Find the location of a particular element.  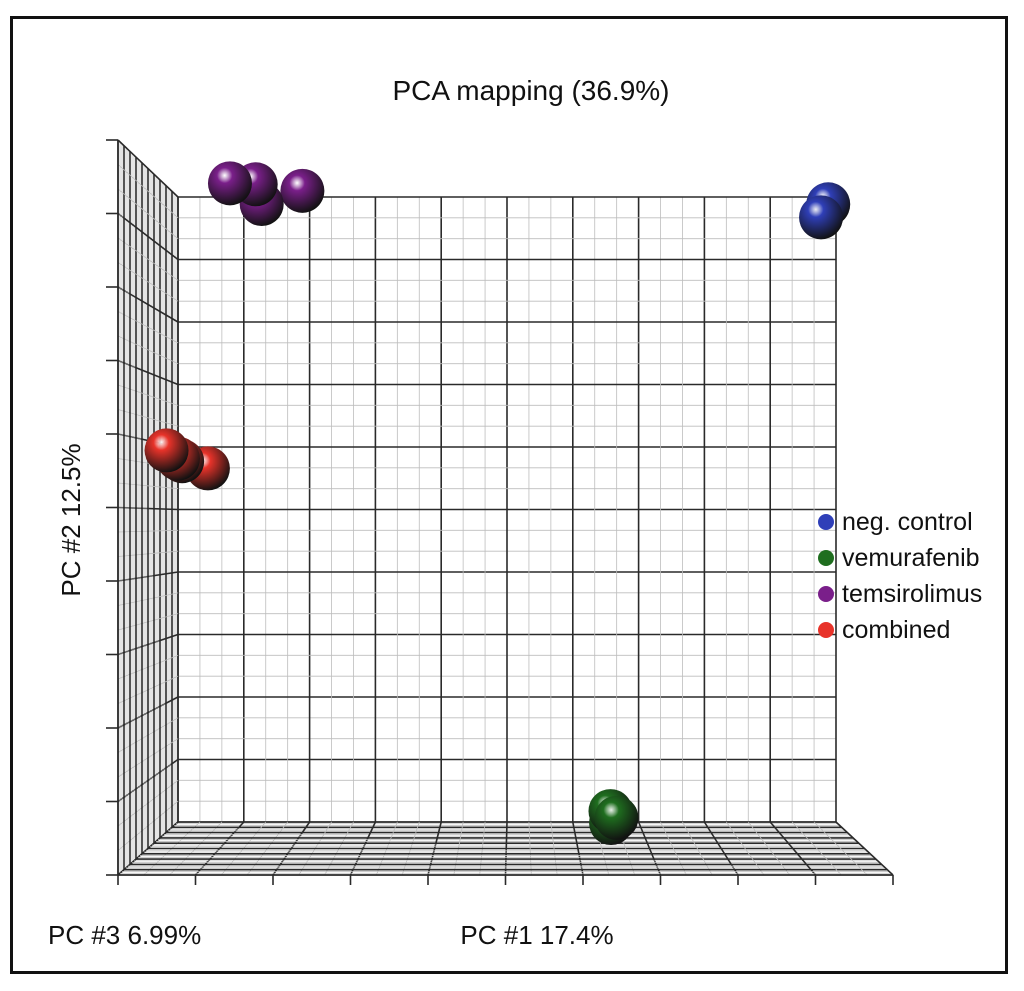

legend-label-temsirolimus: temsirolimus is located at coordinates (912, 594).